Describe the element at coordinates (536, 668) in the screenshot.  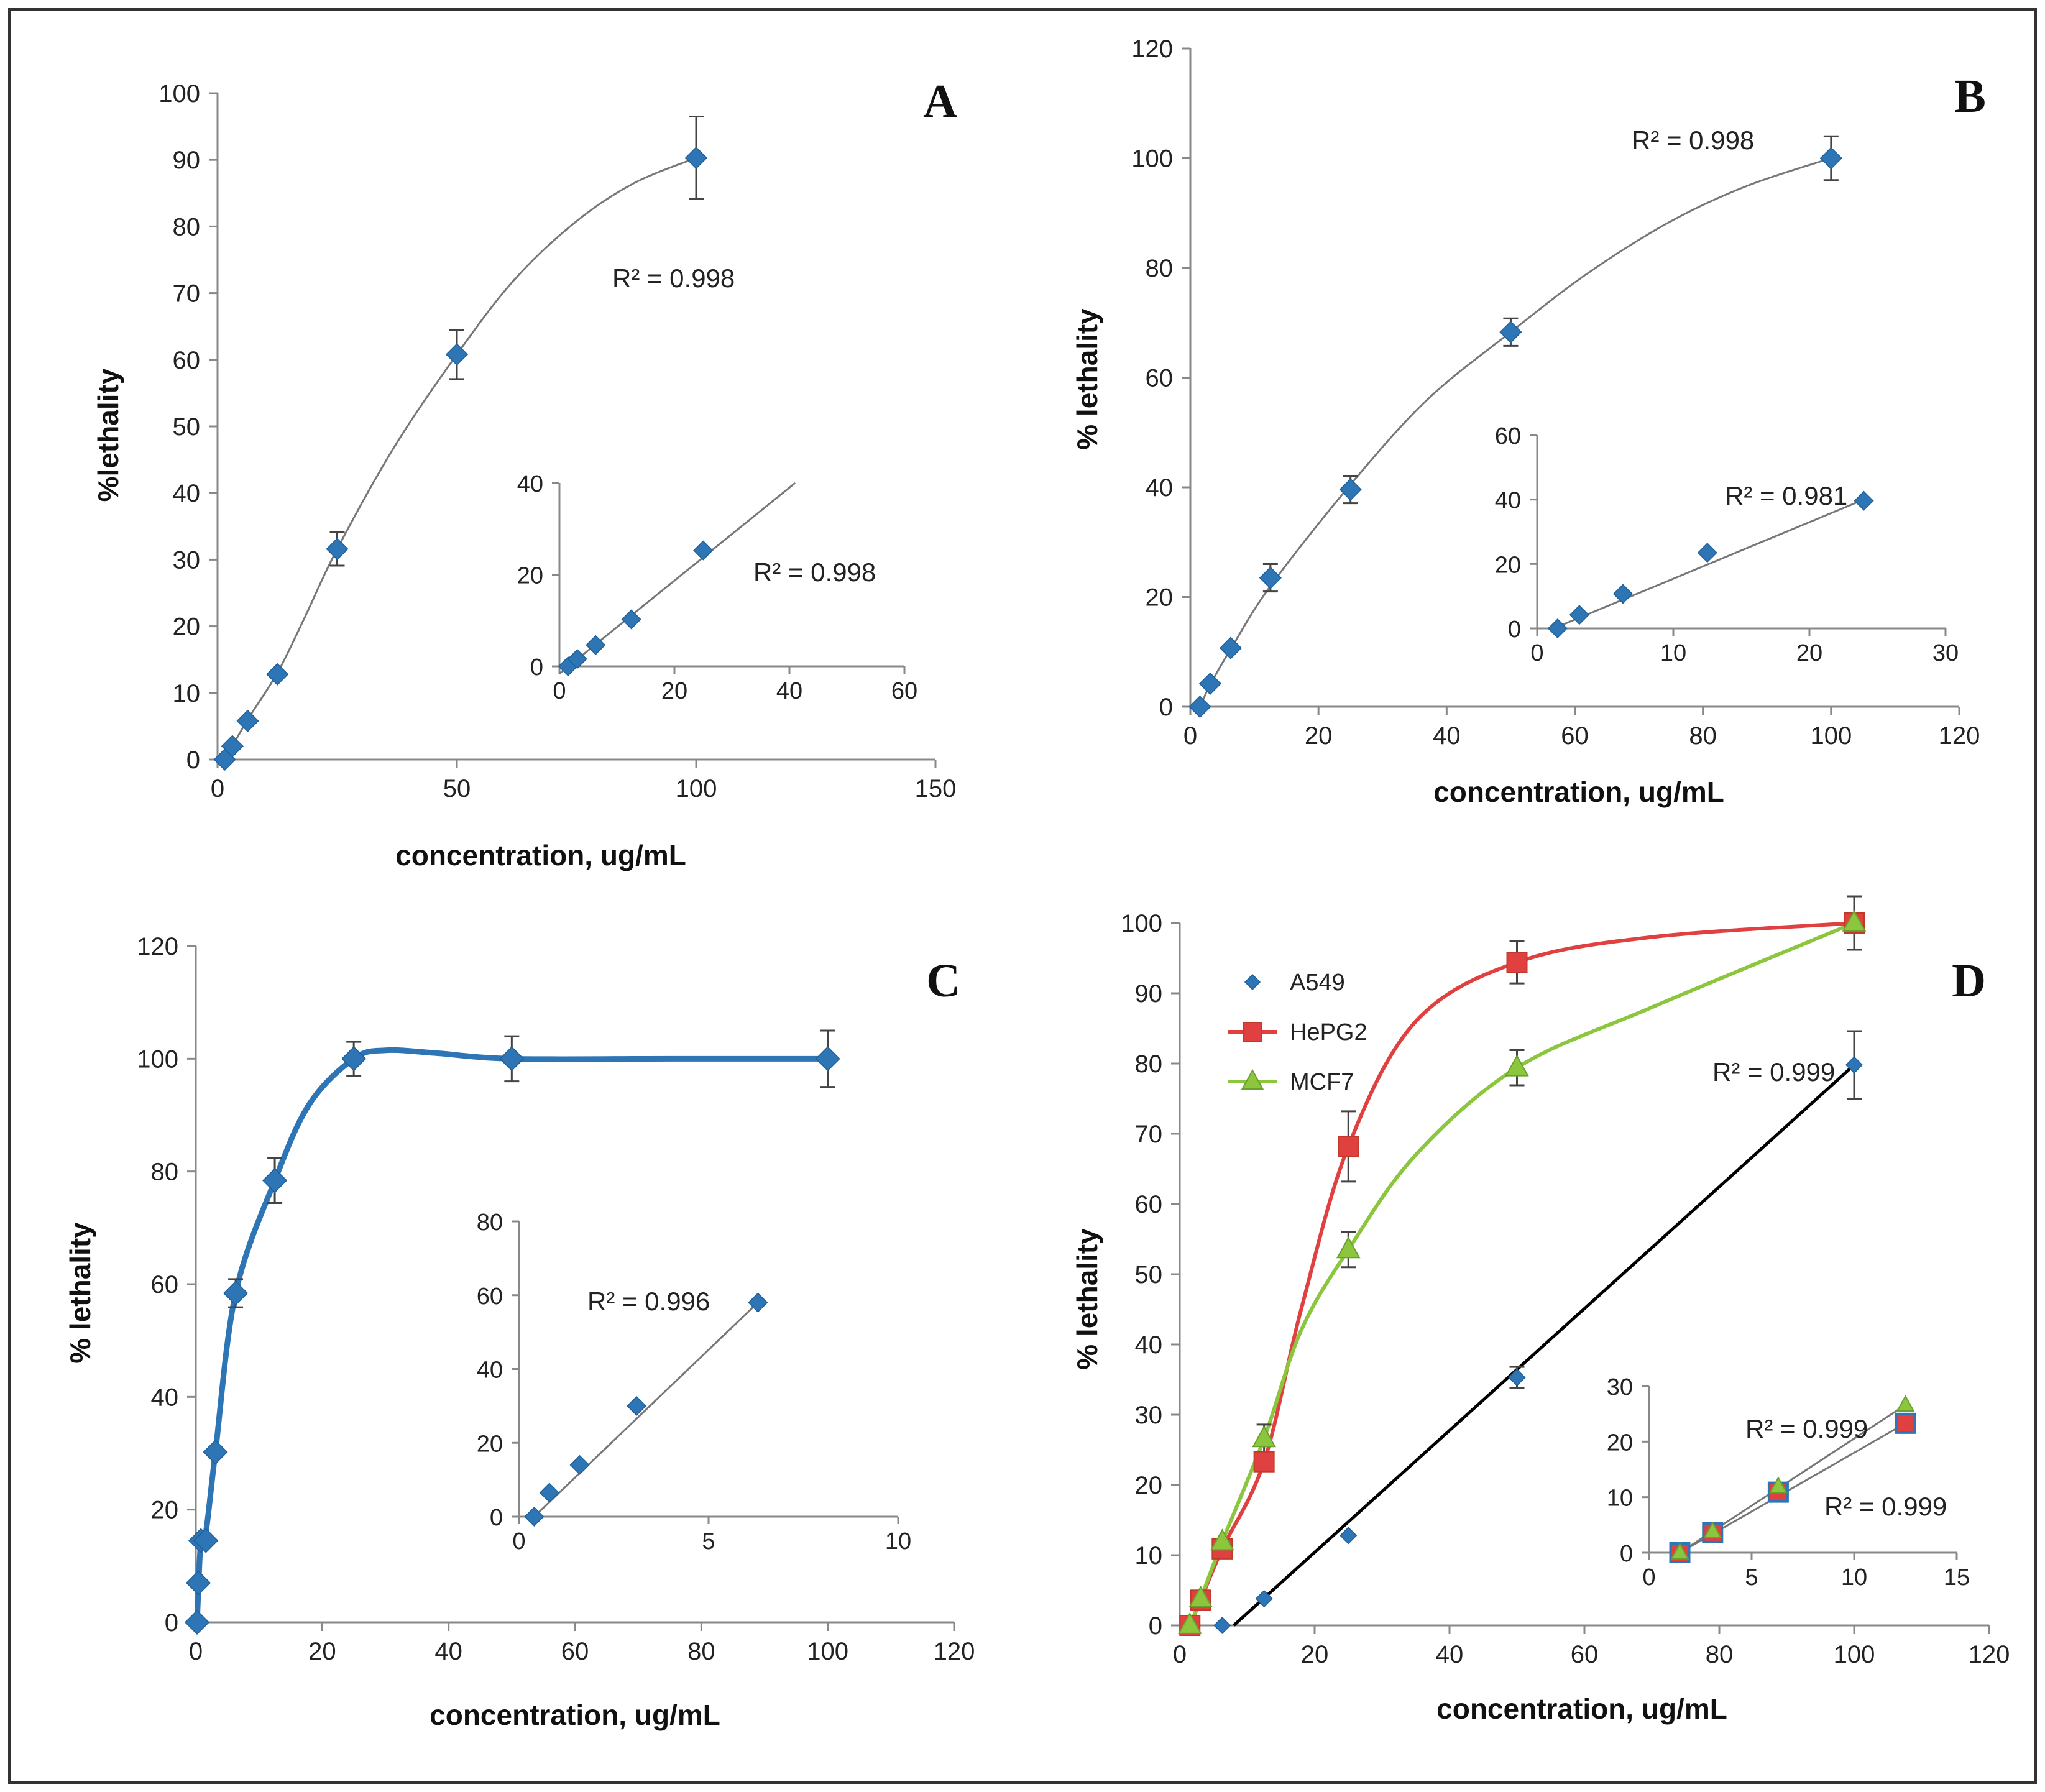
I see `inset-a-y-tick-label: 0` at that location.